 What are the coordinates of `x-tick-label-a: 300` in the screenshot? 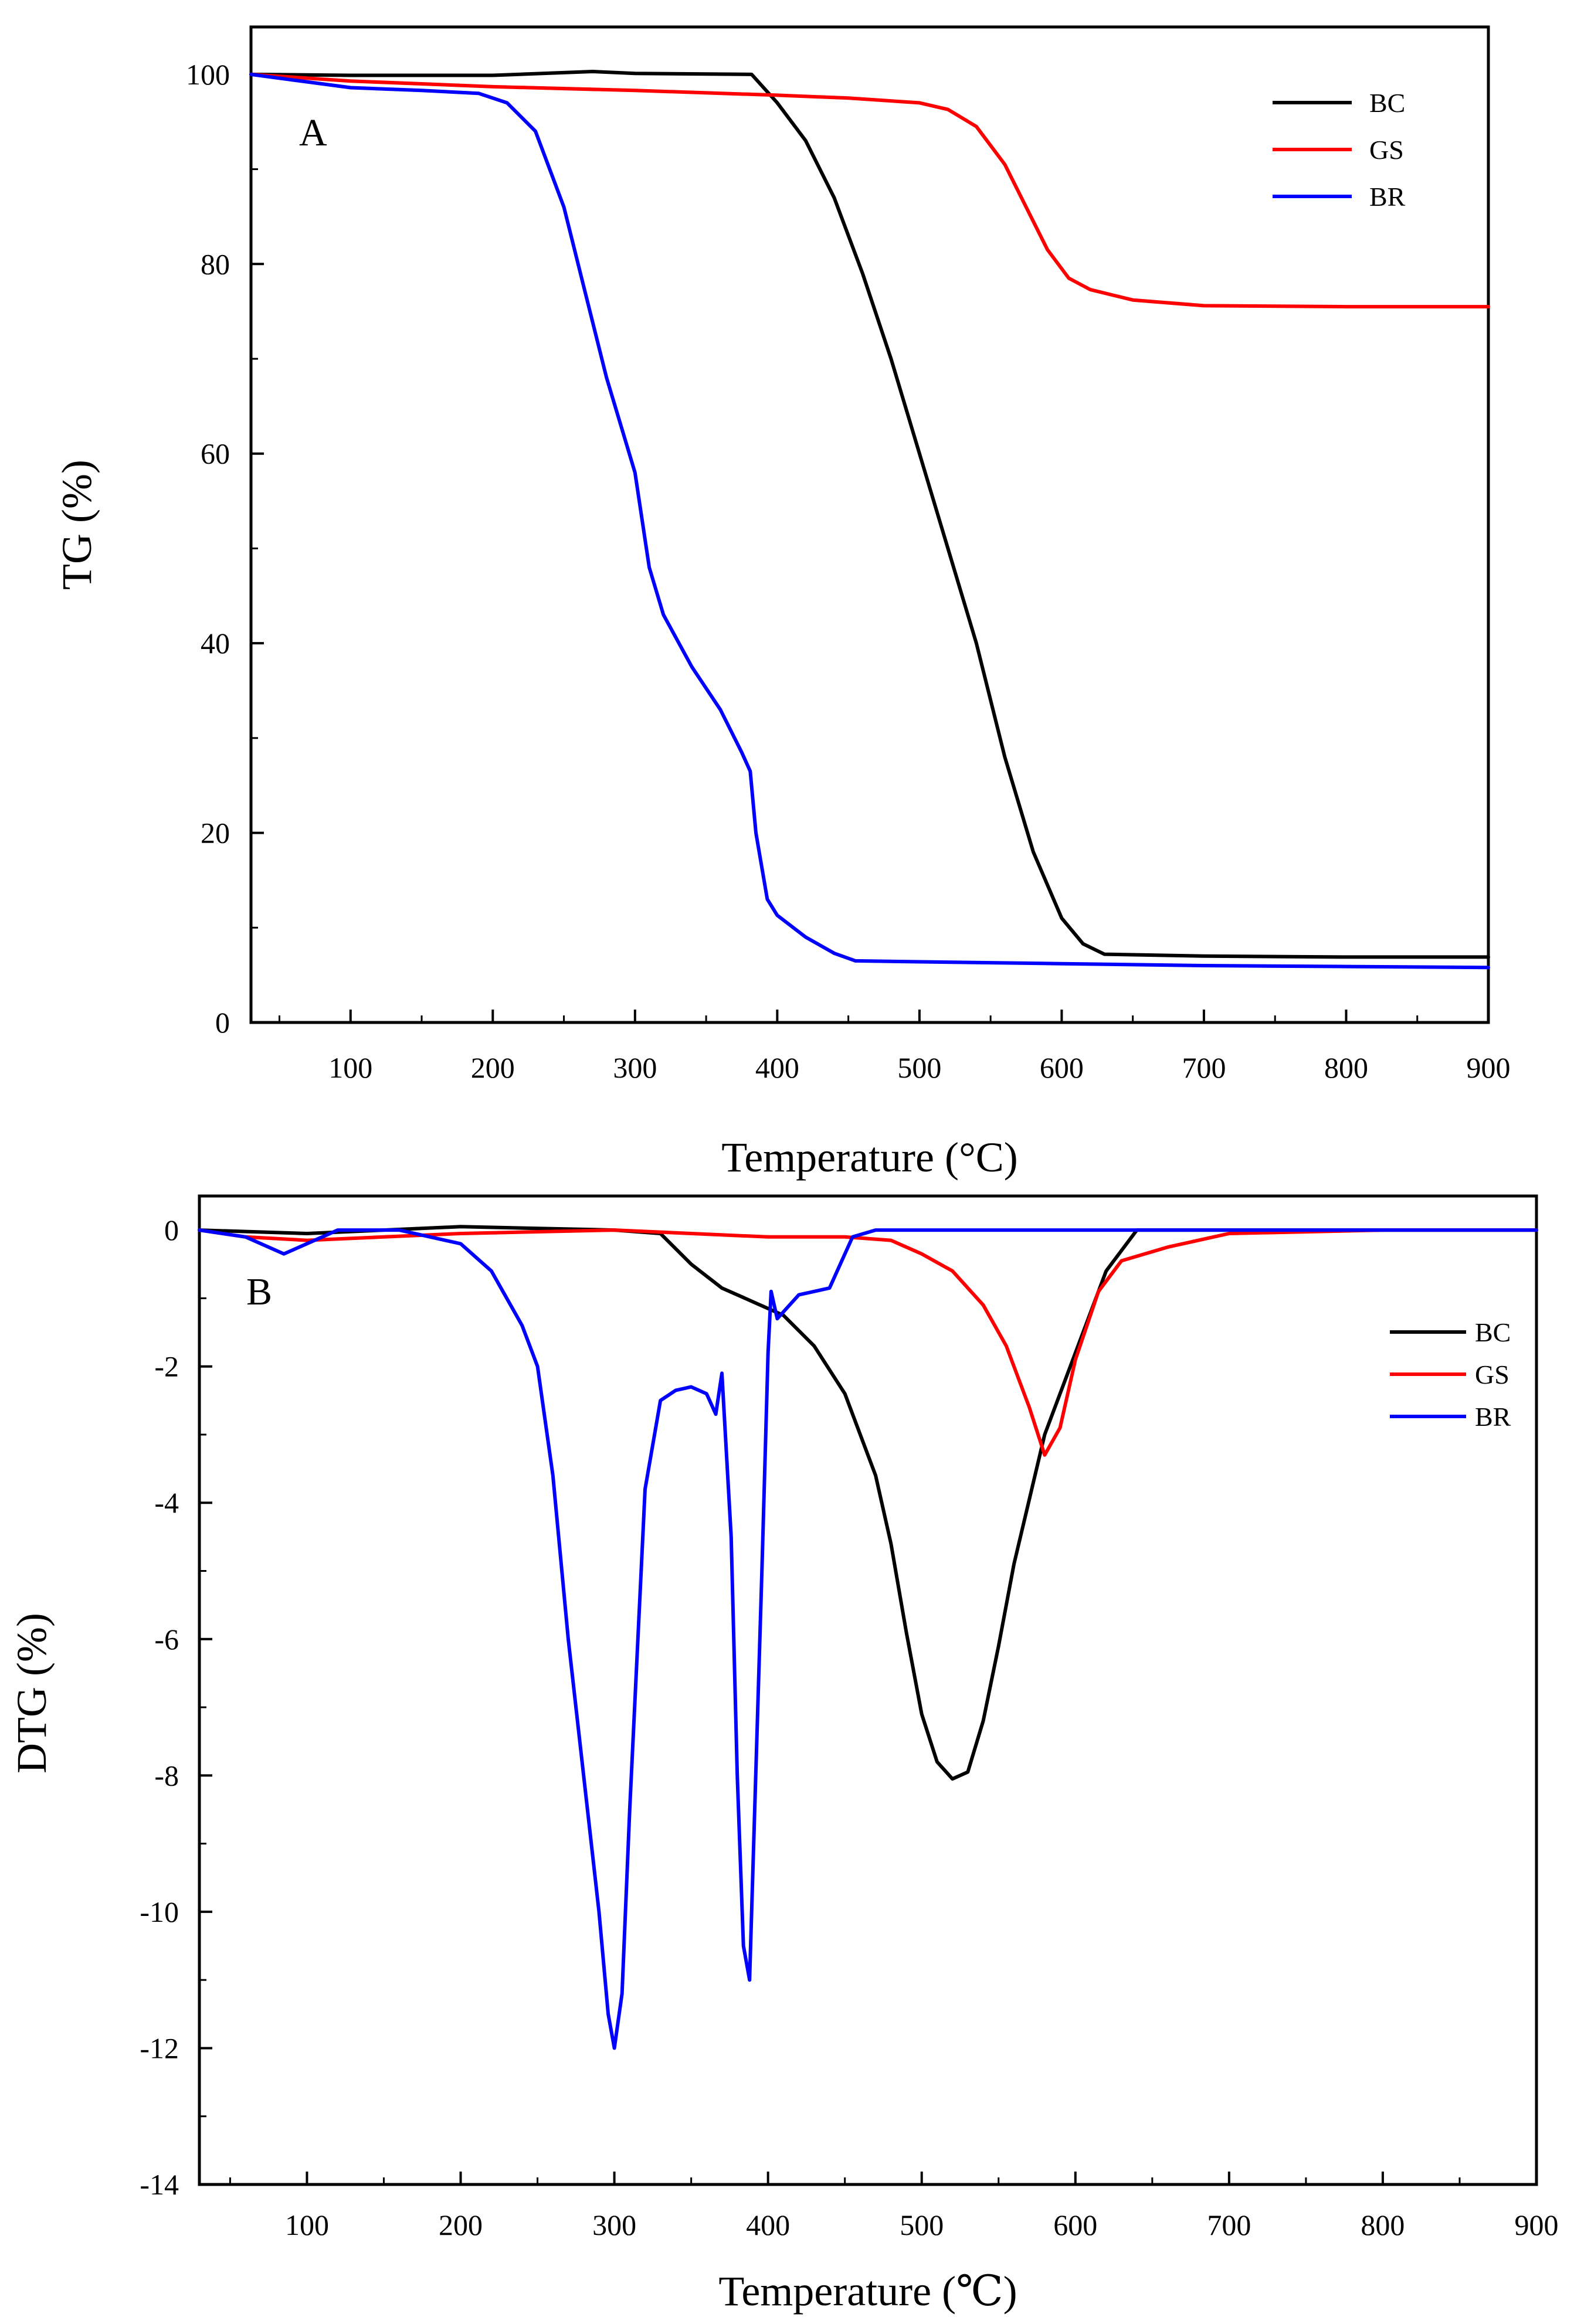 It's located at (635, 1067).